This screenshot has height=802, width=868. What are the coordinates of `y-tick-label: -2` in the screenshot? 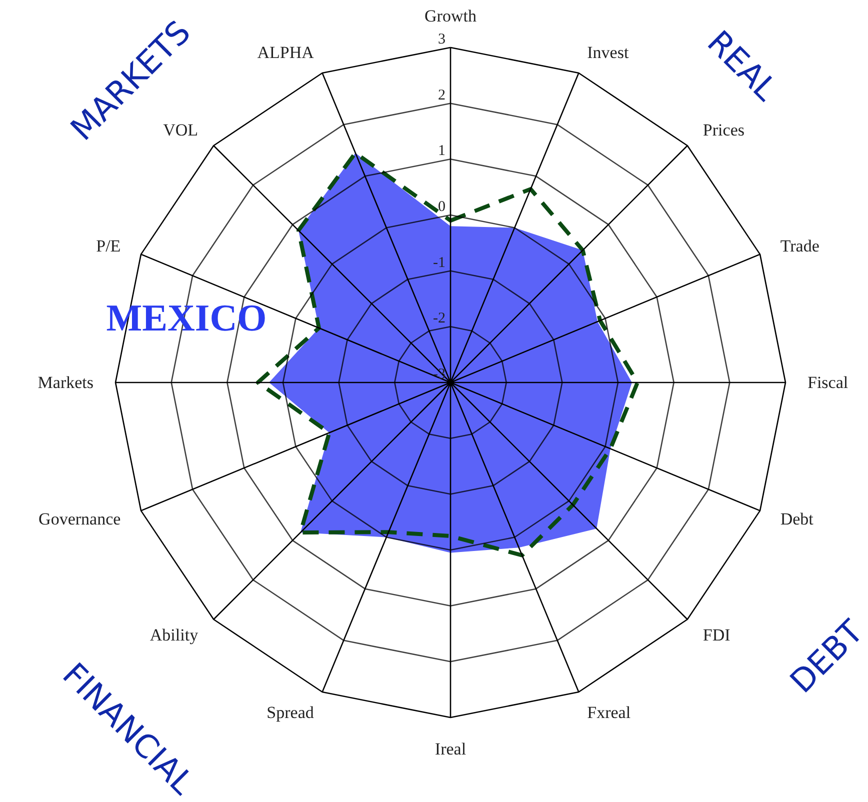 It's located at (439, 318).